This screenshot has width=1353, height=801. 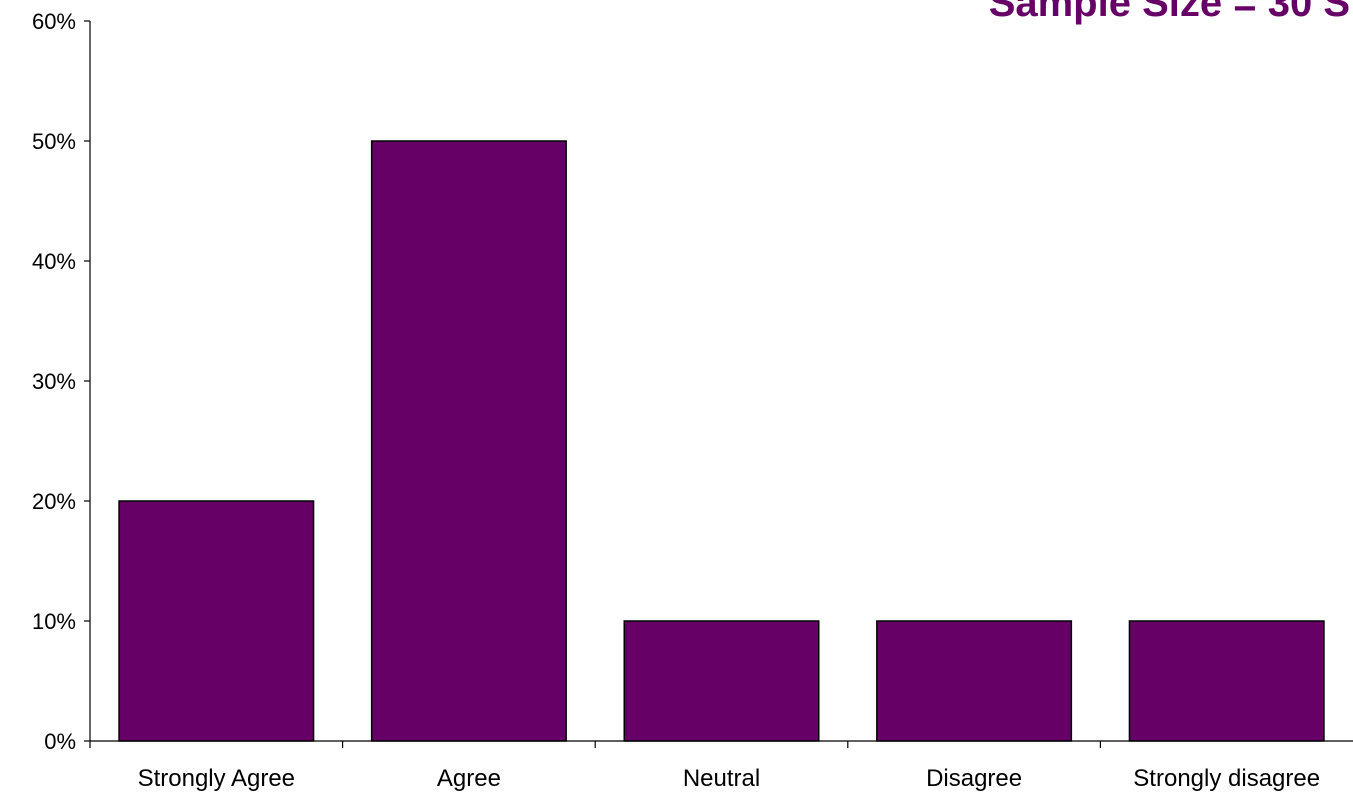 I want to click on bar-strongly-agree, so click(x=216, y=621).